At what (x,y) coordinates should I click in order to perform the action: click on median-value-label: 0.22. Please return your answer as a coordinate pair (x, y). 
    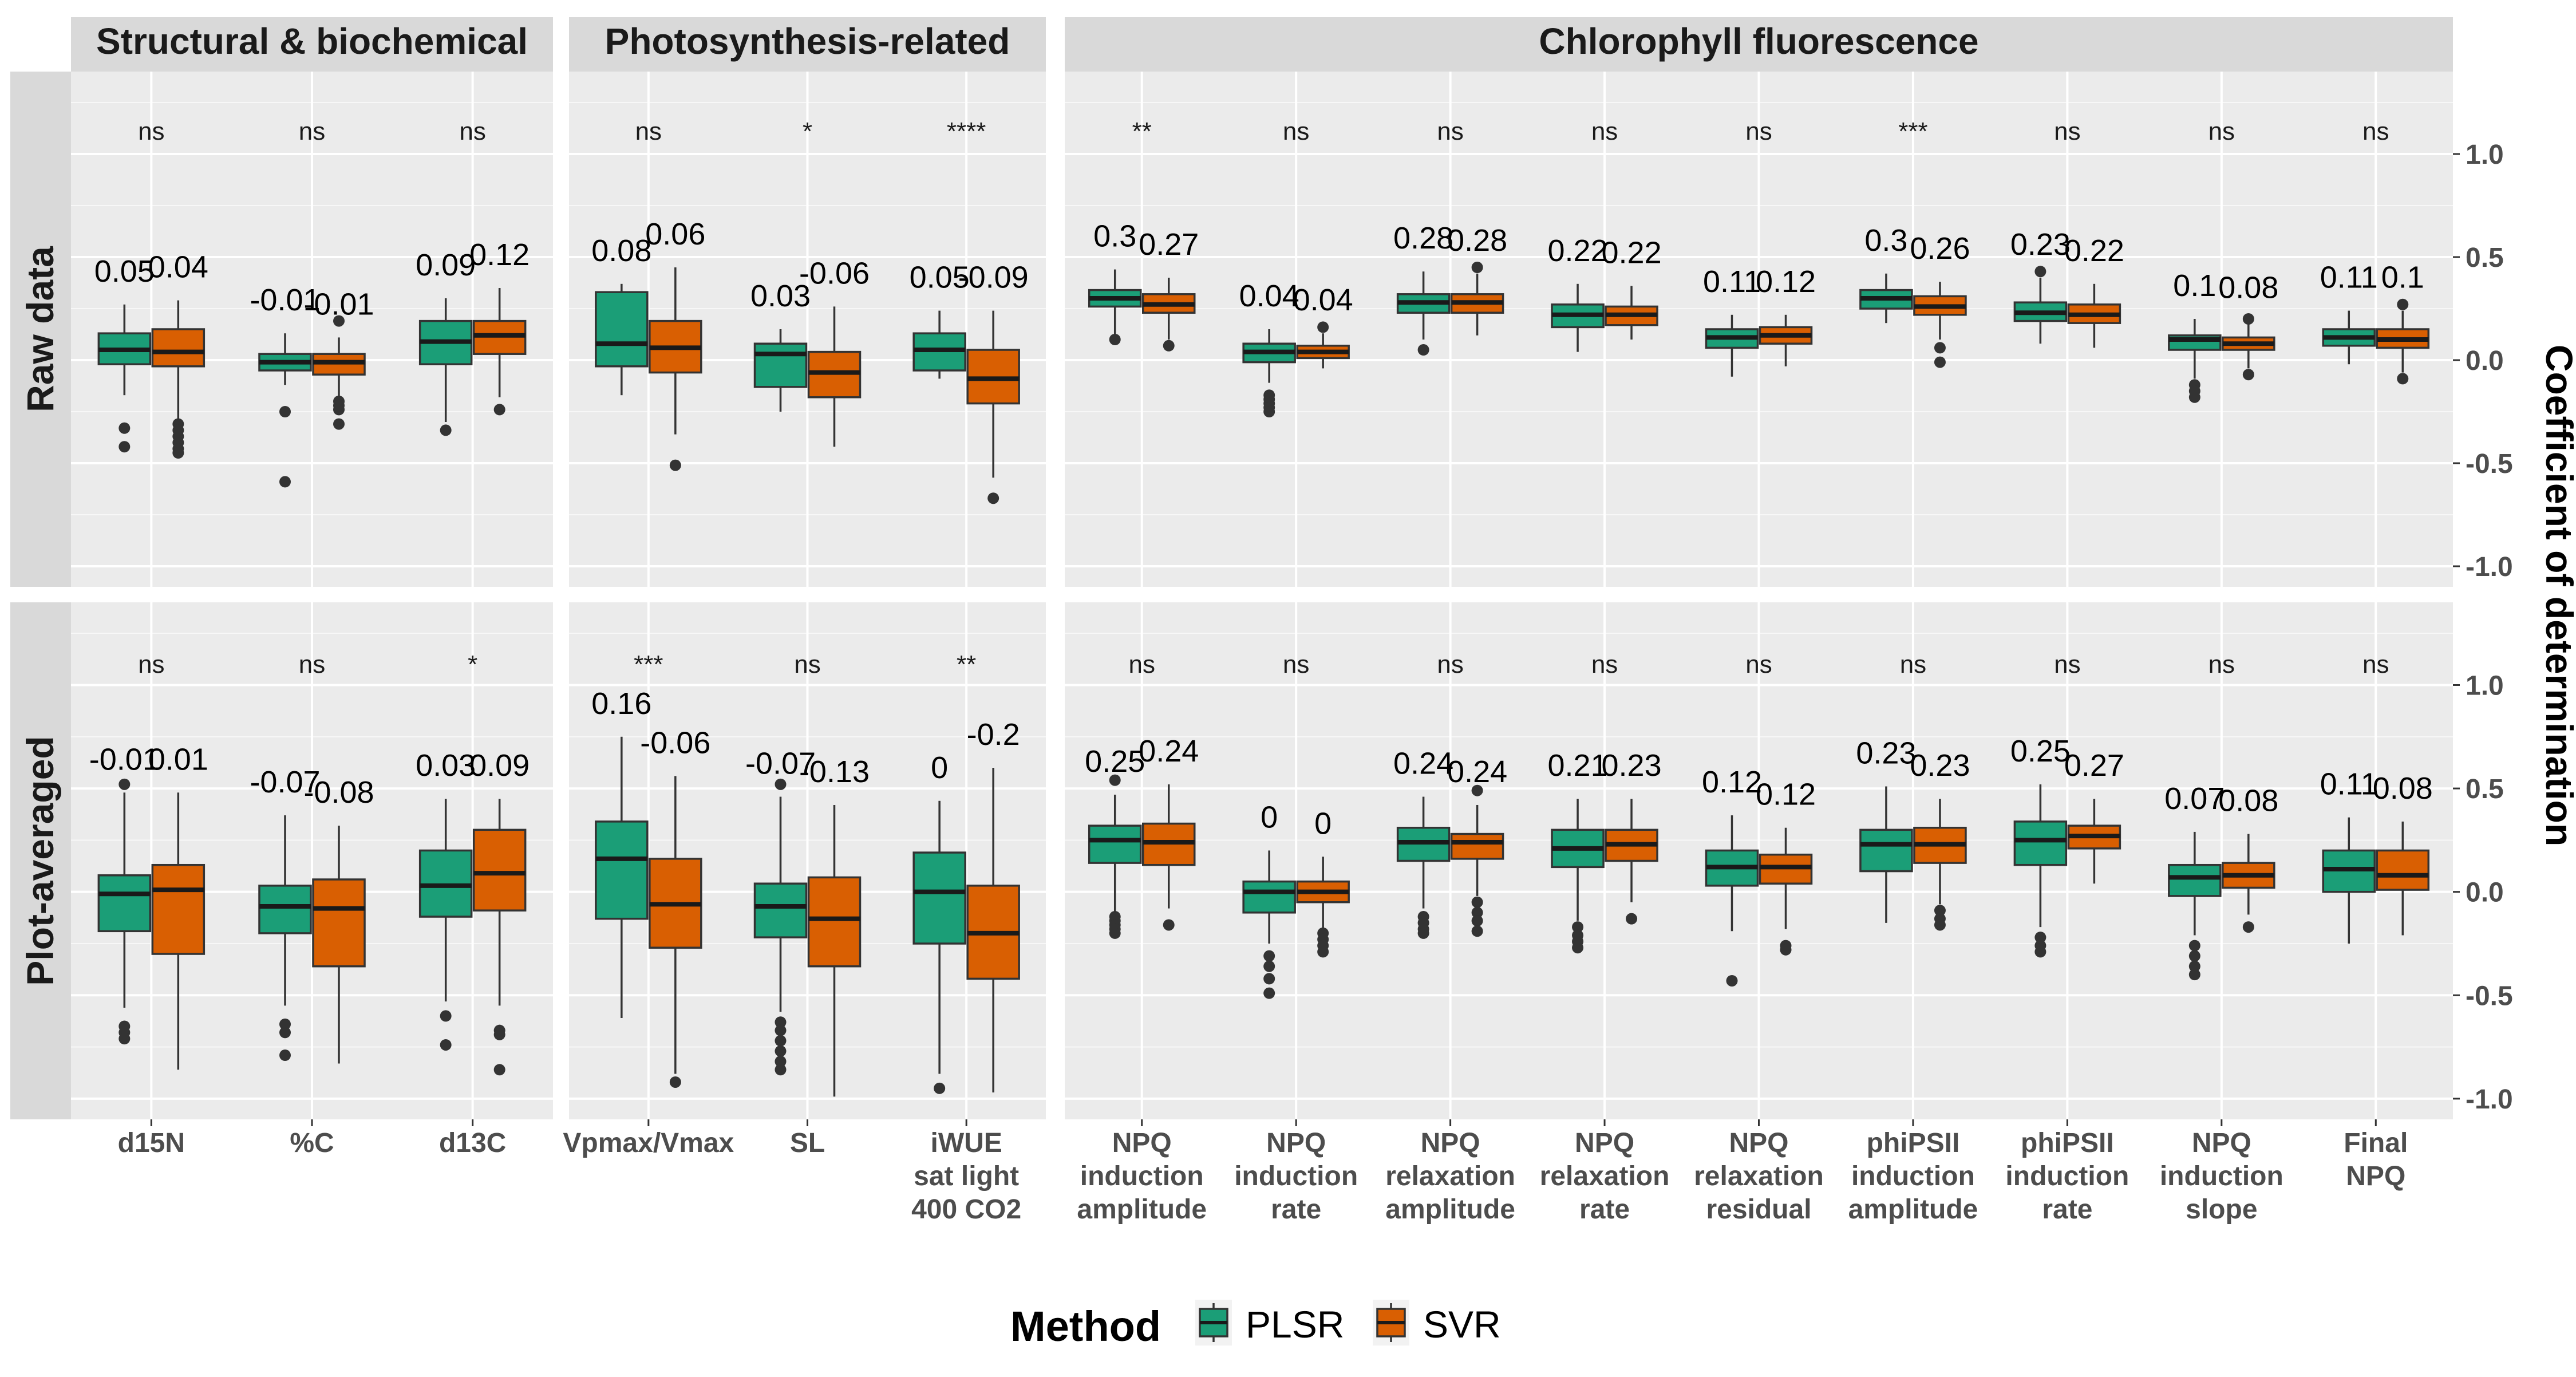
    Looking at the image, I should click on (2094, 251).